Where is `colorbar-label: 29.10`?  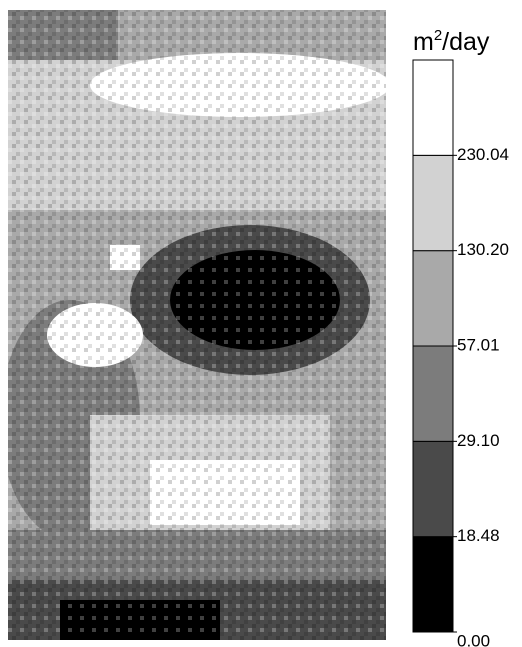 colorbar-label: 29.10 is located at coordinates (478, 440).